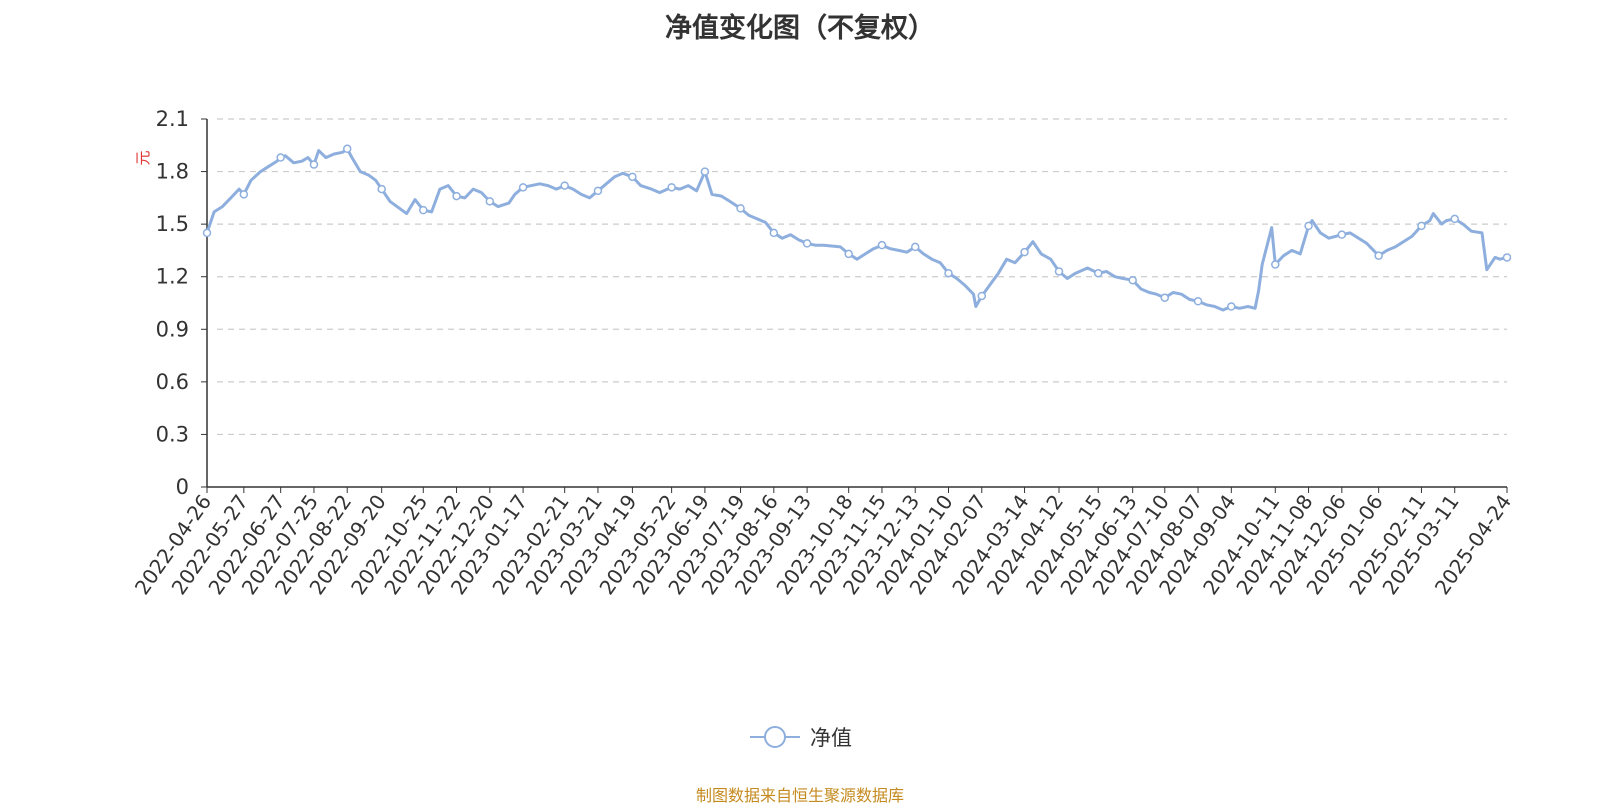 Image resolution: width=1600 pixels, height=806 pixels. Describe the element at coordinates (172, 119) in the screenshot. I see `y-tick-label: 2.1` at that location.